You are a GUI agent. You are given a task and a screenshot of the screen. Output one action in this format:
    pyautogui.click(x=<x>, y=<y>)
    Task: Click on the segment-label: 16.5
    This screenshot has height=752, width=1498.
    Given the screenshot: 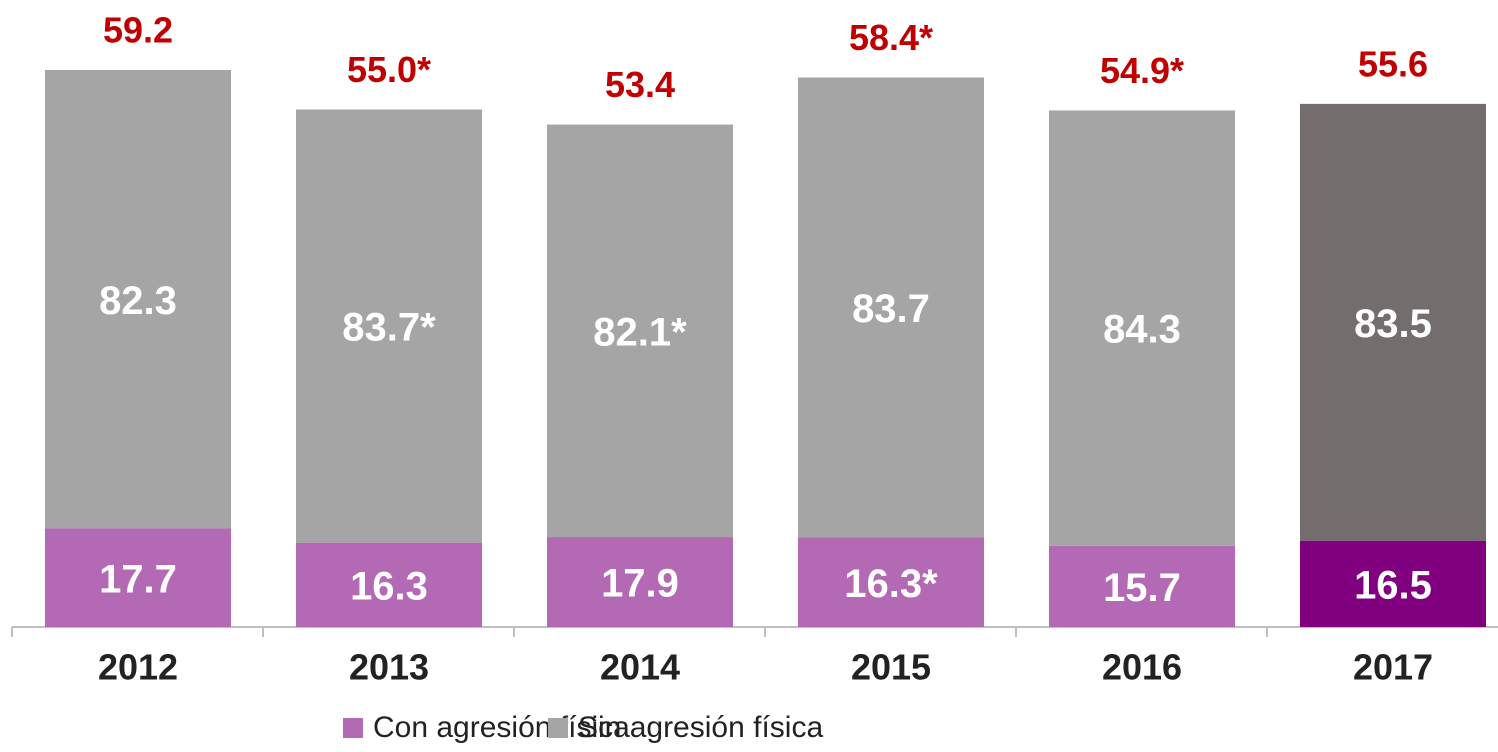 What is the action you would take?
    pyautogui.click(x=1393, y=585)
    